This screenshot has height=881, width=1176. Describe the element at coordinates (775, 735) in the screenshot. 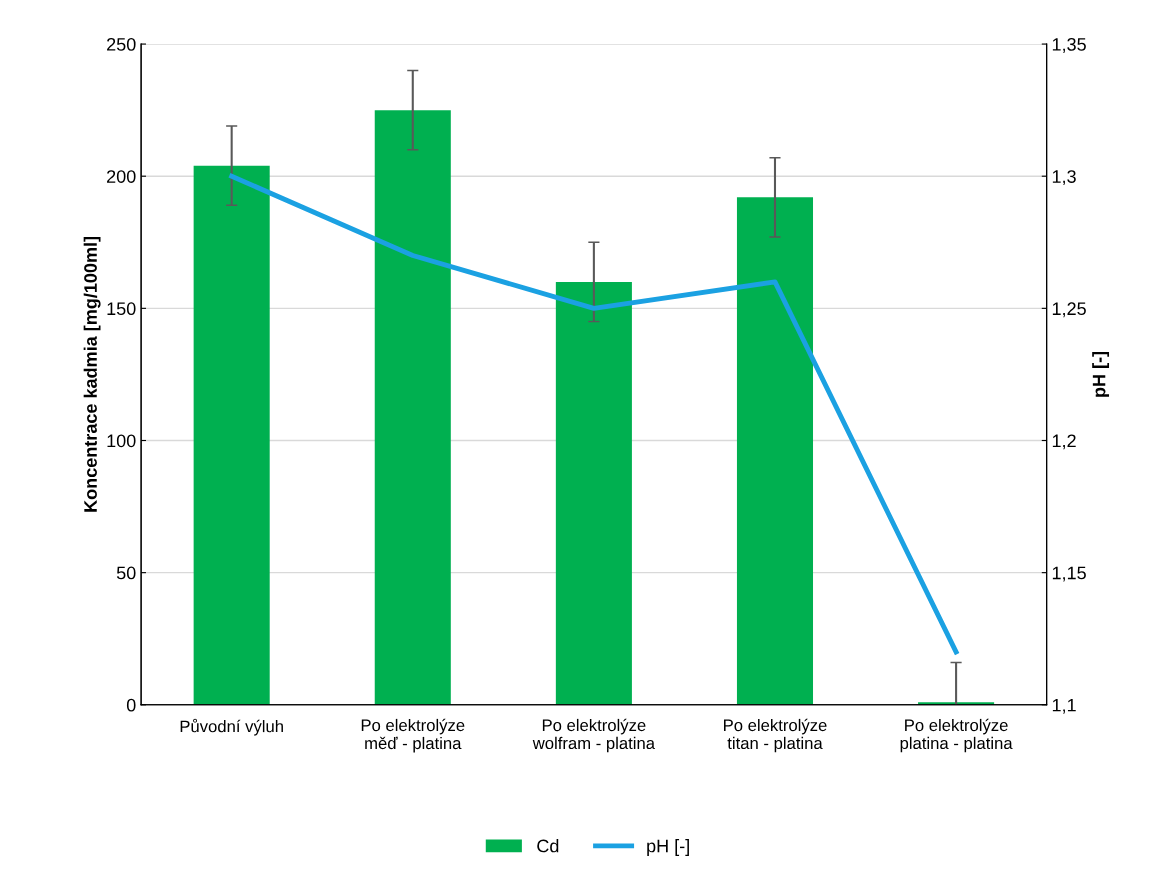

I see `x-tick-label: Po elektrolýze titan - platina` at that location.